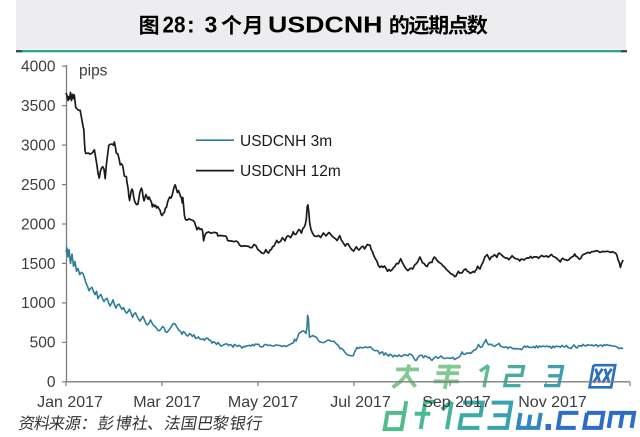 This screenshot has height=437, width=640. Describe the element at coordinates (552, 402) in the screenshot. I see `svg-text: Nov 2017` at that location.